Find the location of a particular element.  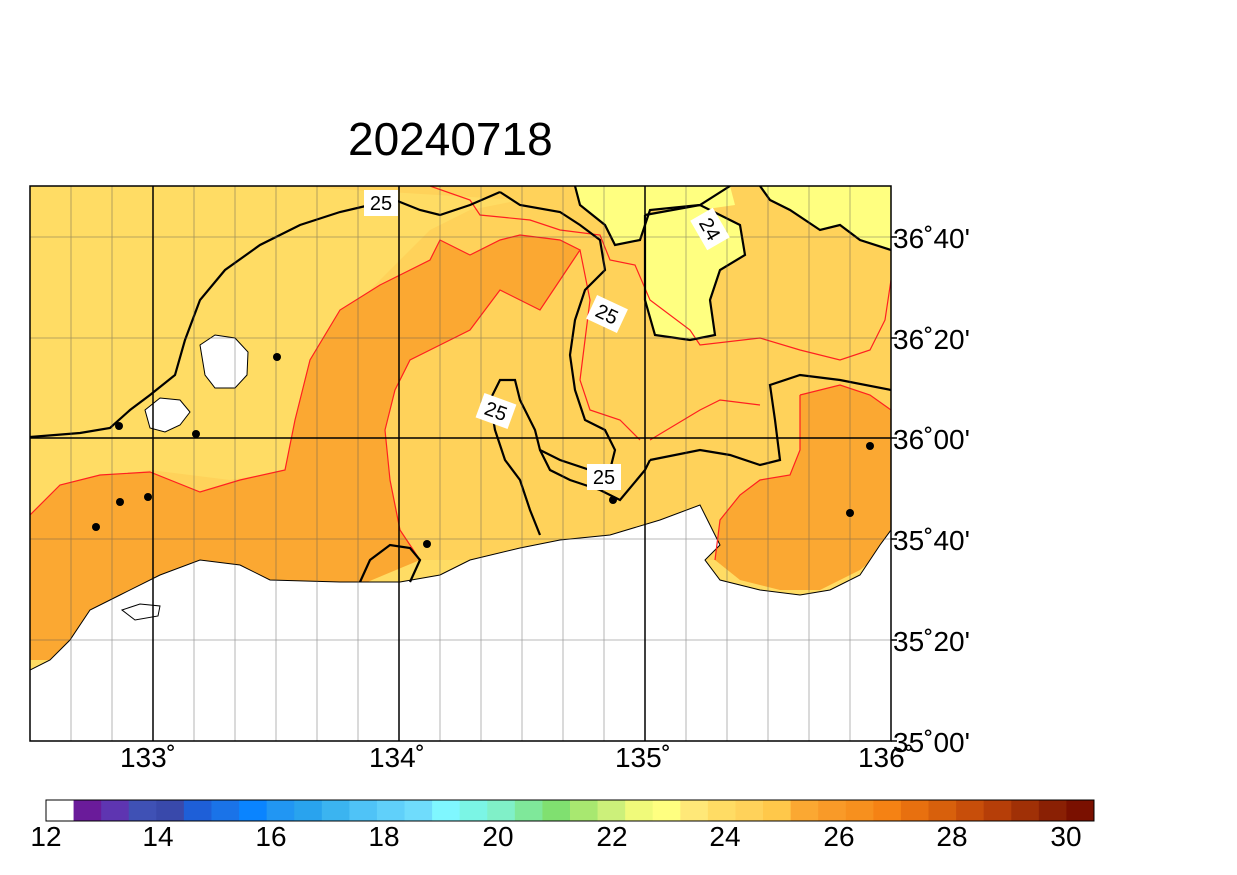

lat-label-3500: 35˚00' is located at coordinates (931, 742).